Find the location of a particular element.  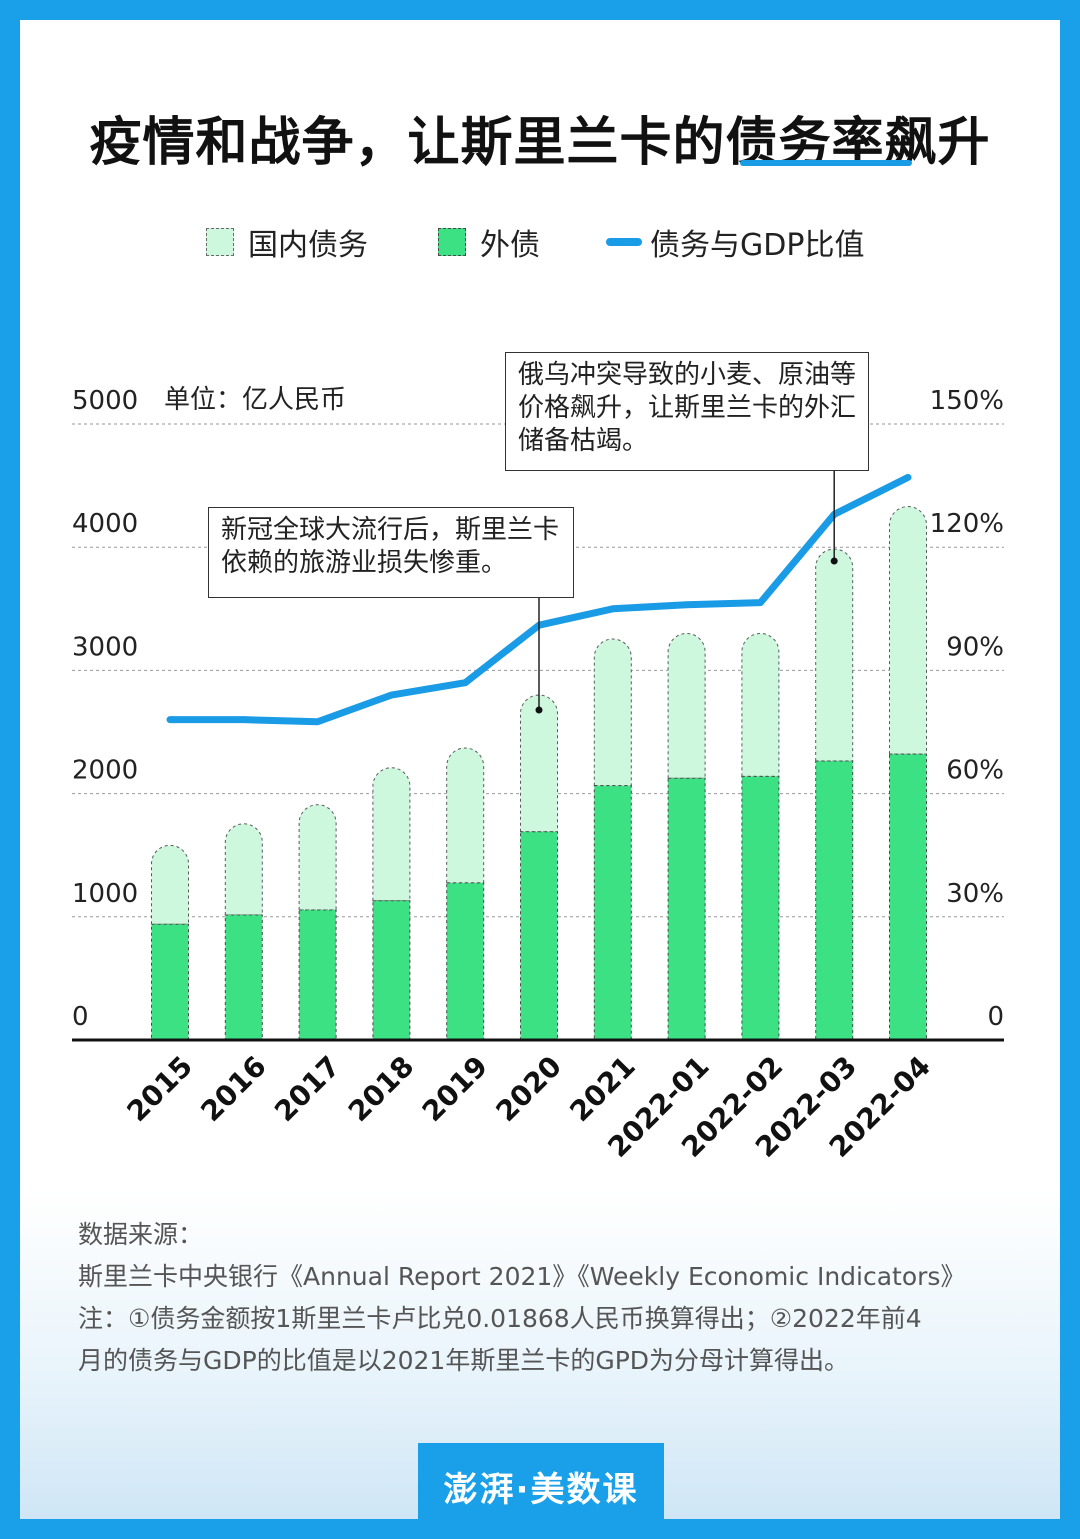

left-tick-label: 5000 is located at coordinates (105, 401).